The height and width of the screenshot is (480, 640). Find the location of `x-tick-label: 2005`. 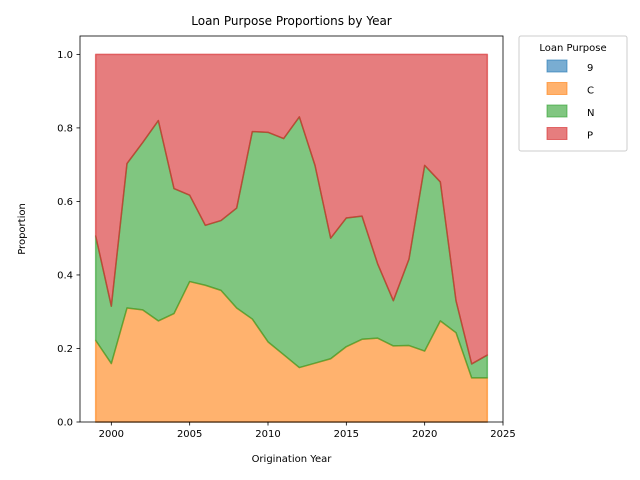

x-tick-label: 2005 is located at coordinates (189, 434).